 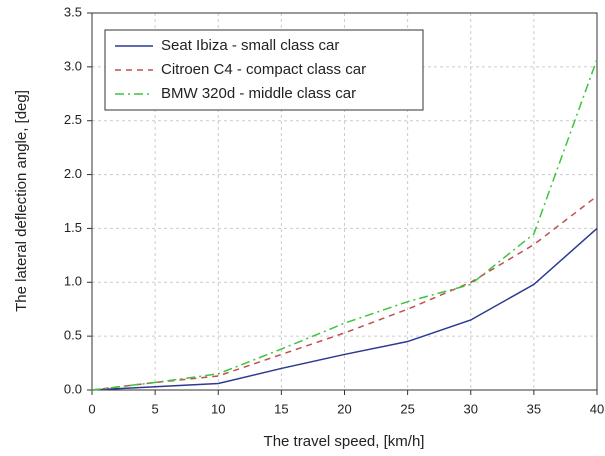 I want to click on y-tick-label: 1.0, so click(x=73, y=281).